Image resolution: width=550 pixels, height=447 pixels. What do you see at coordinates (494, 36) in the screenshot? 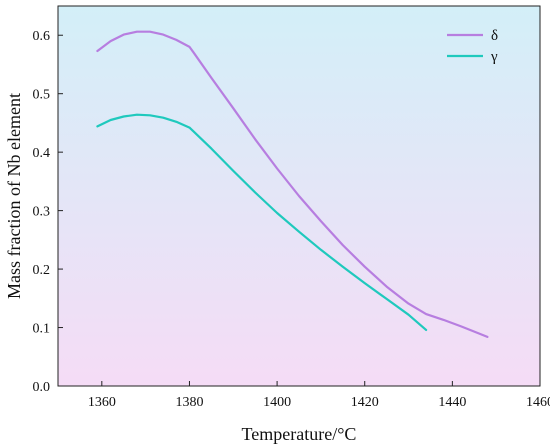
I see `legend-label-delta: δ` at bounding box center [494, 36].